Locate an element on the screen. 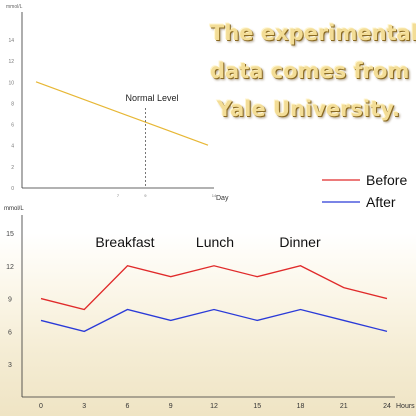  x-tick-label: 6 is located at coordinates (128, 406).